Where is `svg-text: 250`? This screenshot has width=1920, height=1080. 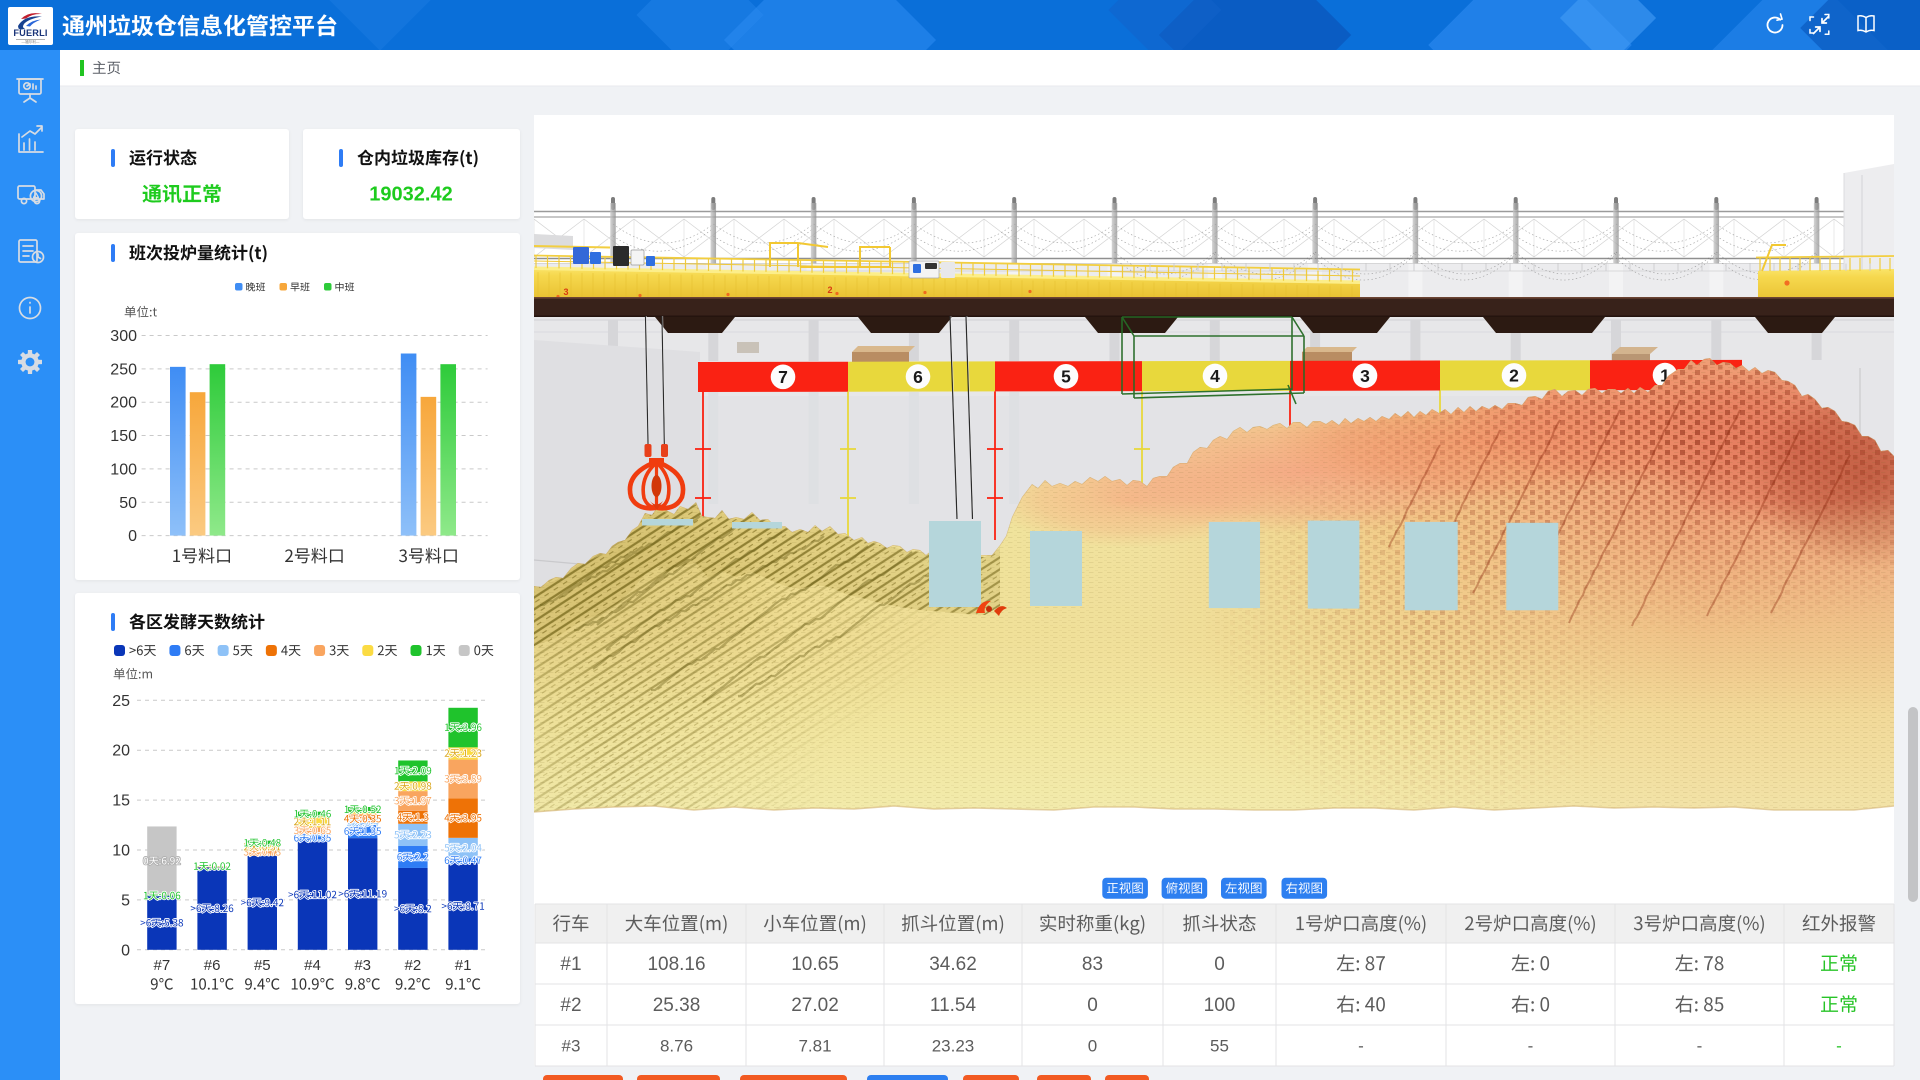
svg-text: 250 is located at coordinates (123, 369).